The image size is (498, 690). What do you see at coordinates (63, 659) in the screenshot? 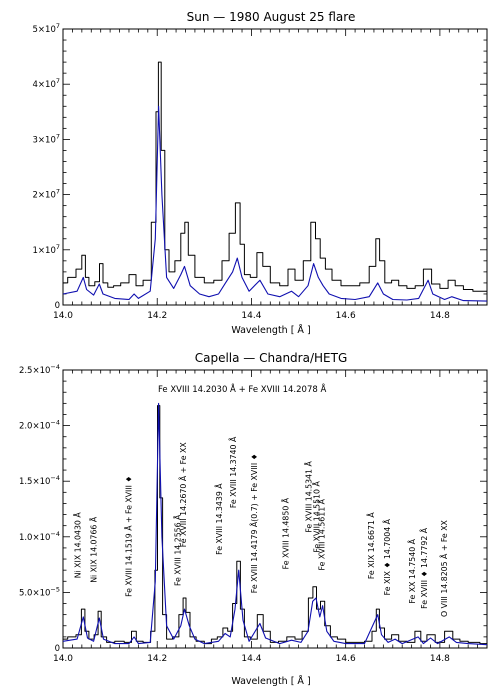
I see `x-tick-label-capella: 14.0` at bounding box center [63, 659].